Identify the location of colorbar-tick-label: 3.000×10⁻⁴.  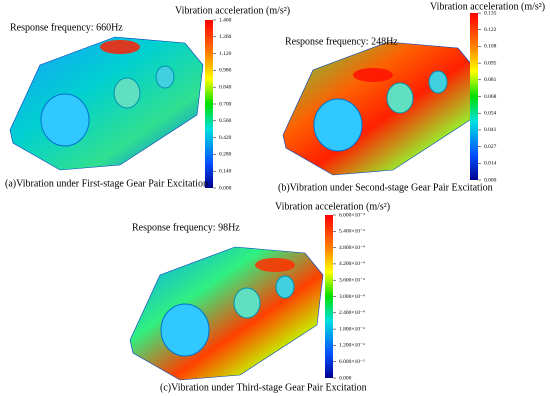
(352, 297).